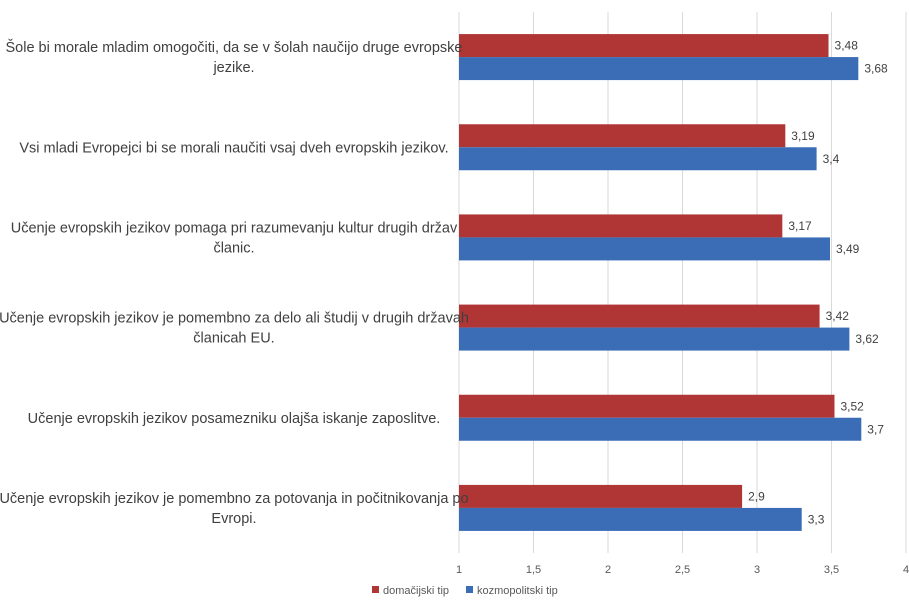  I want to click on legend-item: domačijski tip, so click(410, 591).